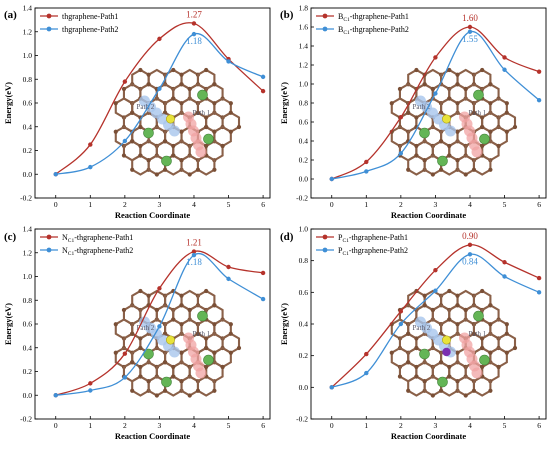 This screenshot has height=455, width=550. I want to click on path1-trail-atom, so click(477, 152).